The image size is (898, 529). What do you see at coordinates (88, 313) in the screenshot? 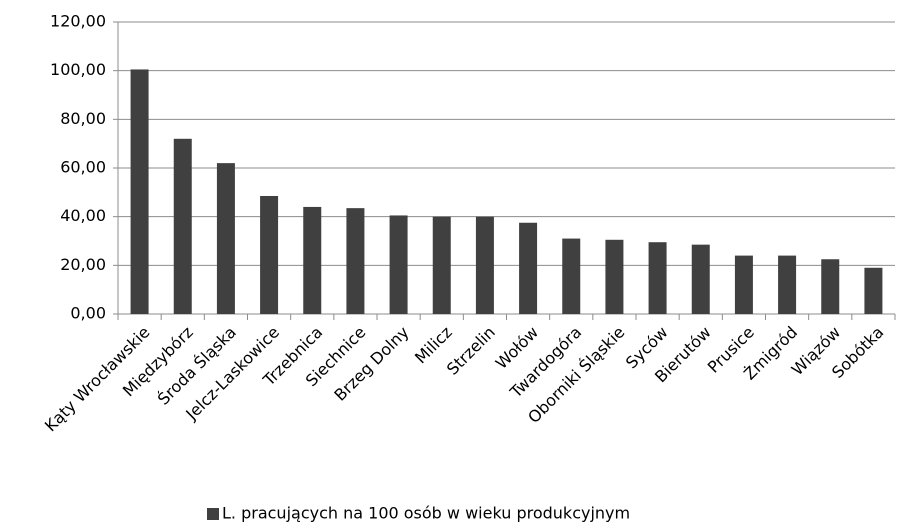
I see `y-tick-label: 0,00` at bounding box center [88, 313].